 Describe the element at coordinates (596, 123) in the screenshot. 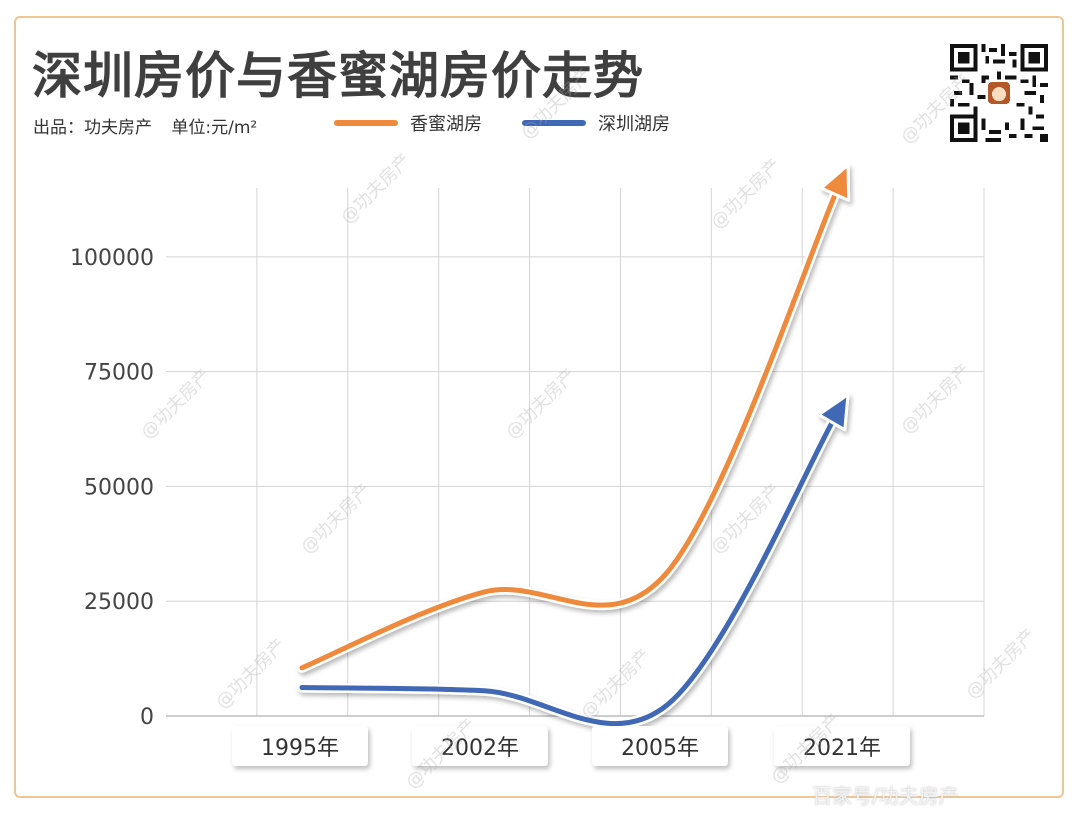

I see `legend-item-blue: 深圳湖房` at that location.